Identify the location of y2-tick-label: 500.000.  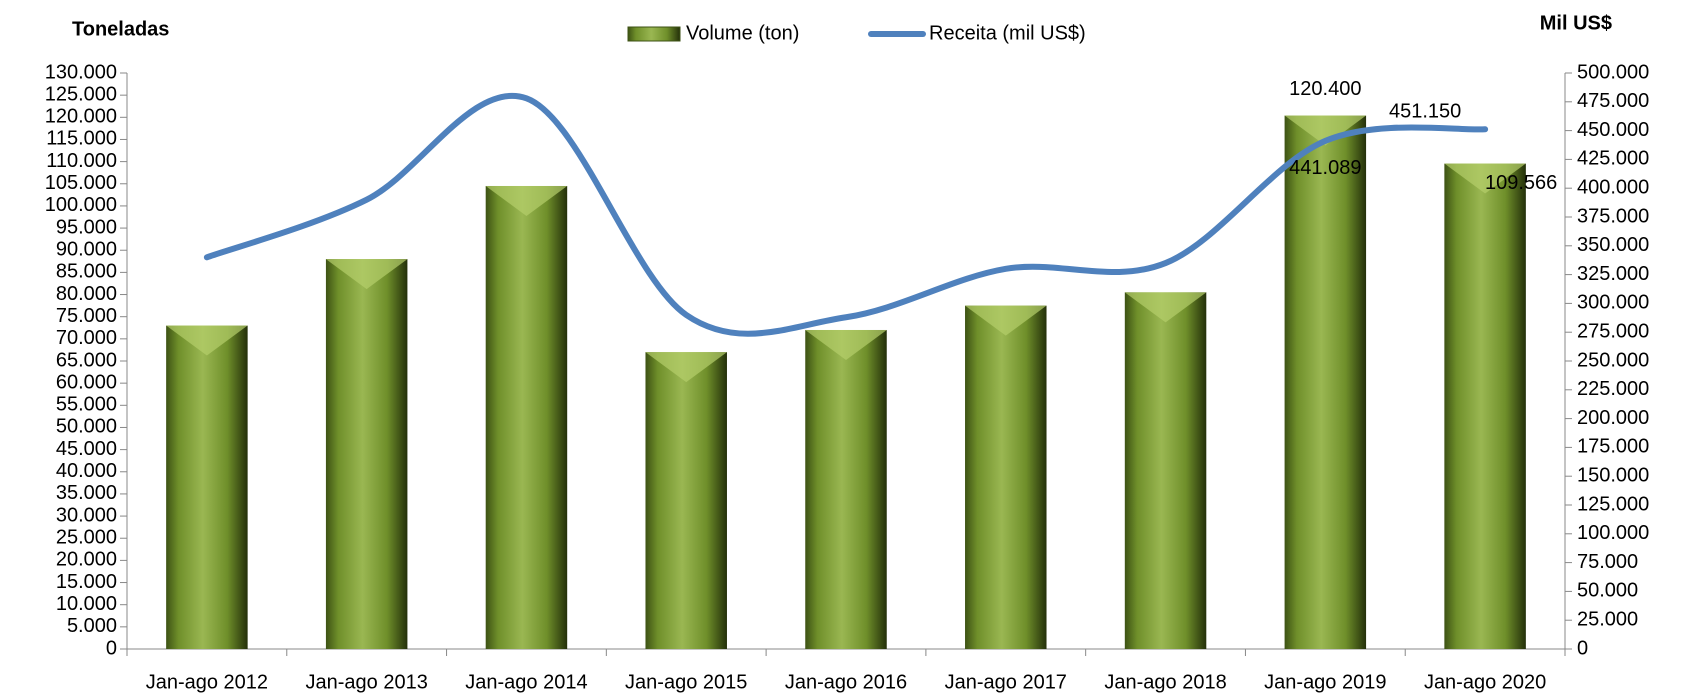
(1613, 72).